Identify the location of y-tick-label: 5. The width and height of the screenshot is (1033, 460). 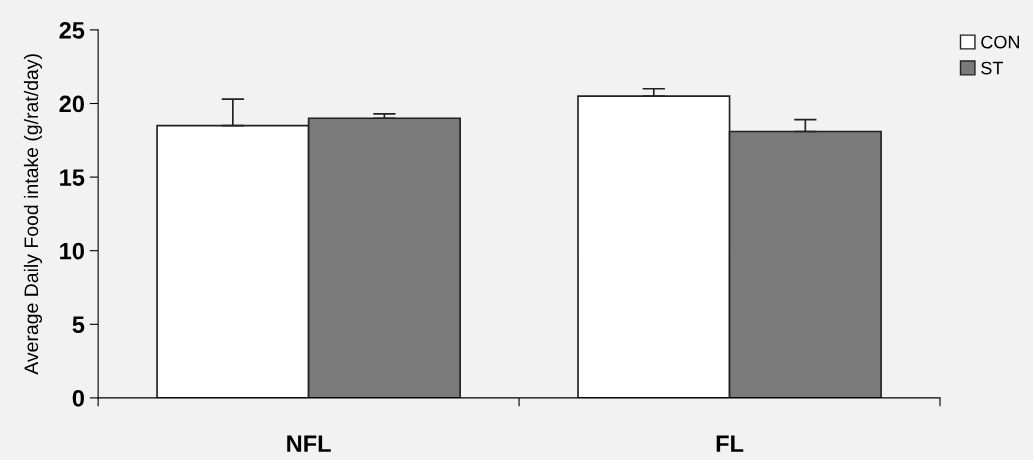
(78, 325).